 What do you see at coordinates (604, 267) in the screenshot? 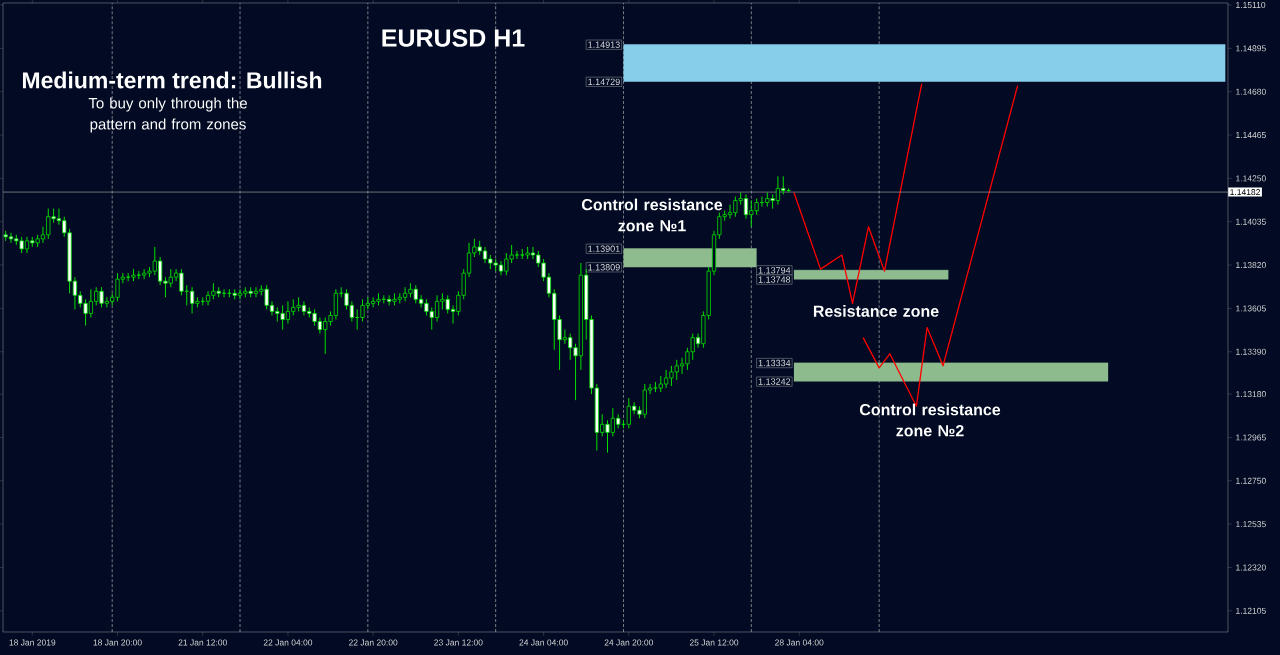
I see `annotation: 1.13809` at bounding box center [604, 267].